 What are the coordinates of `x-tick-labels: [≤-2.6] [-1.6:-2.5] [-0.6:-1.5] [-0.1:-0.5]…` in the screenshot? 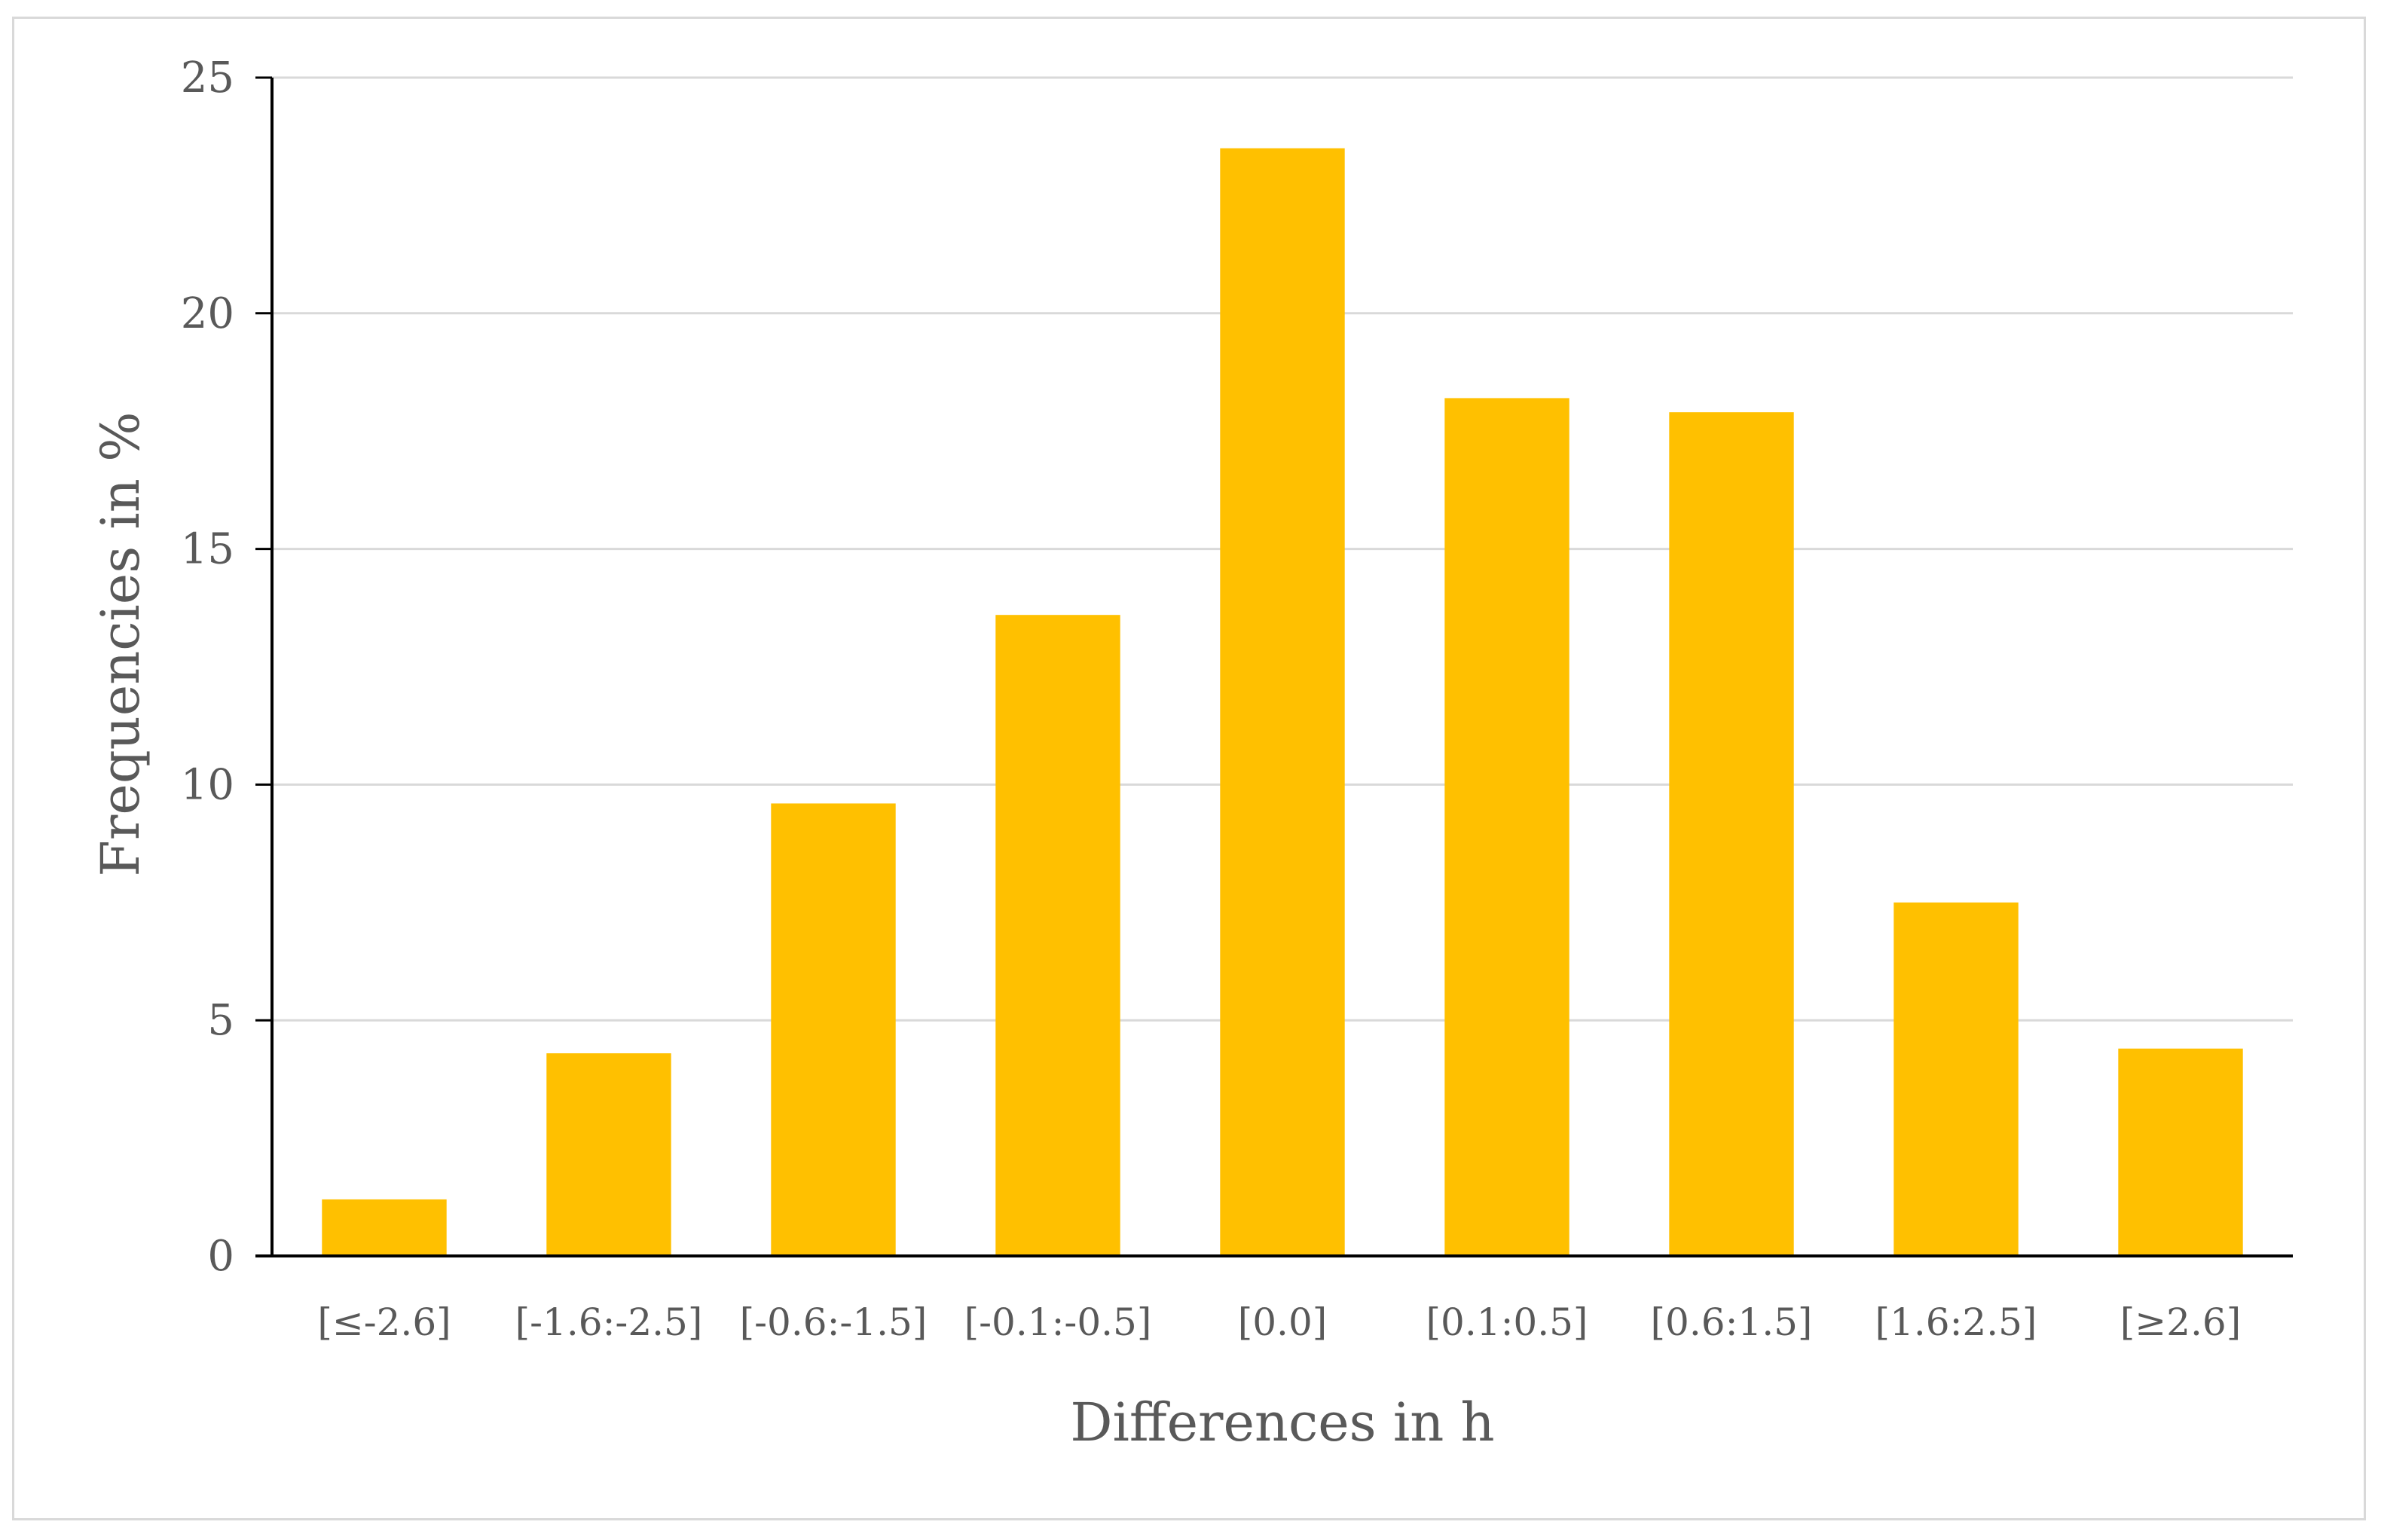 It's located at (1279, 1322).